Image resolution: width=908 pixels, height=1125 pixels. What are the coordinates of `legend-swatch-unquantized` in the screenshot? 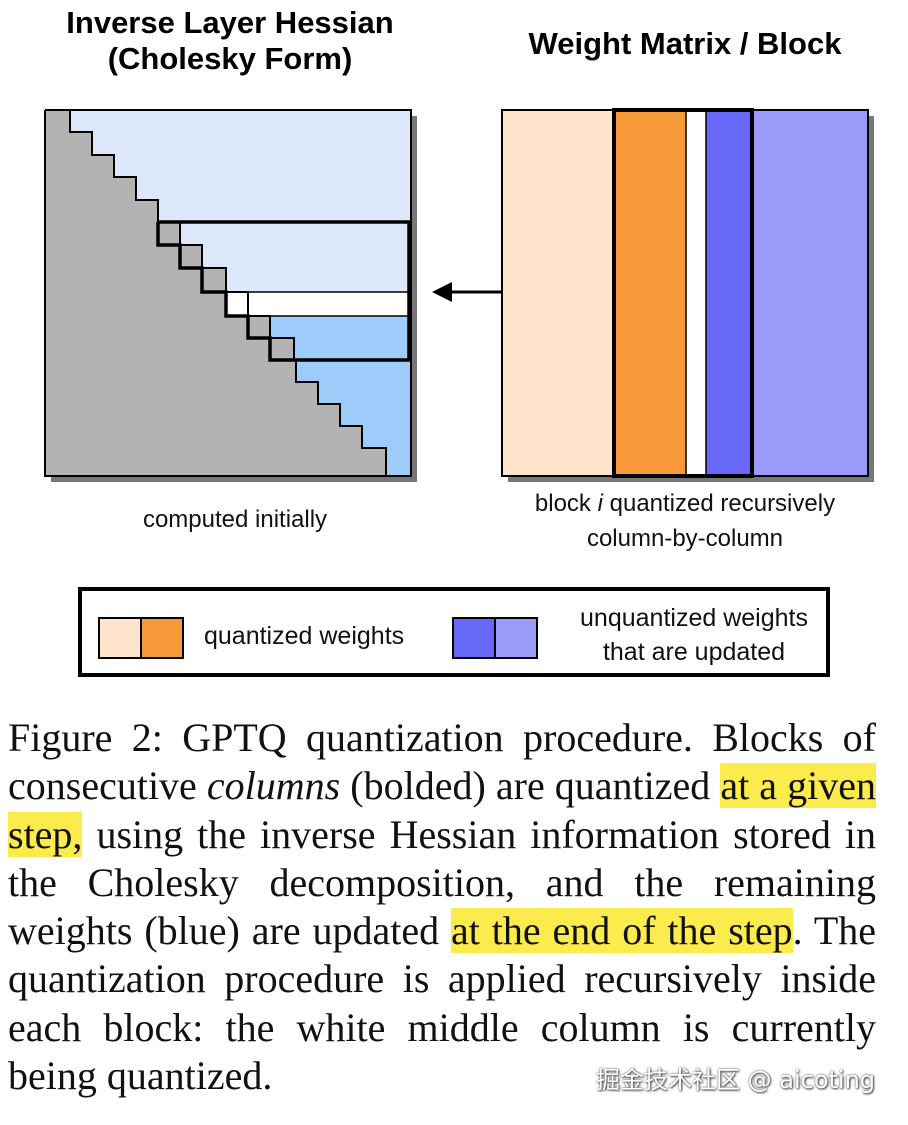 It's located at (474, 638).